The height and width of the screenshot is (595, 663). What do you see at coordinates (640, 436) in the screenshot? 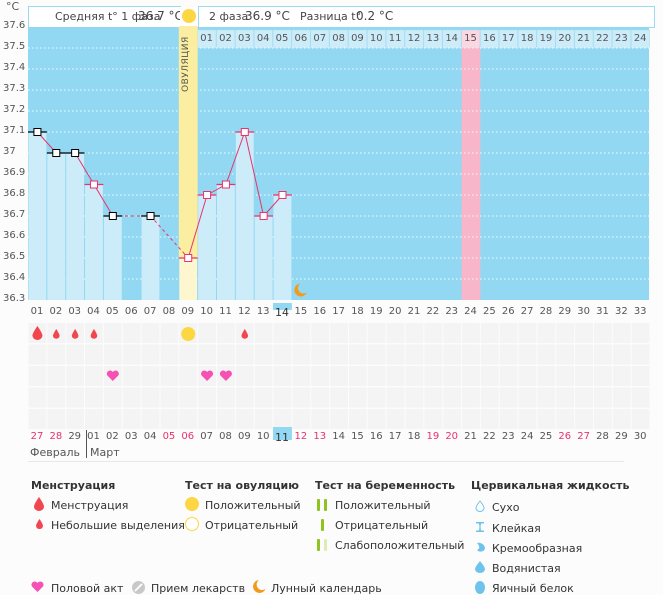
I see `calendar-date-label: 30` at bounding box center [640, 436].